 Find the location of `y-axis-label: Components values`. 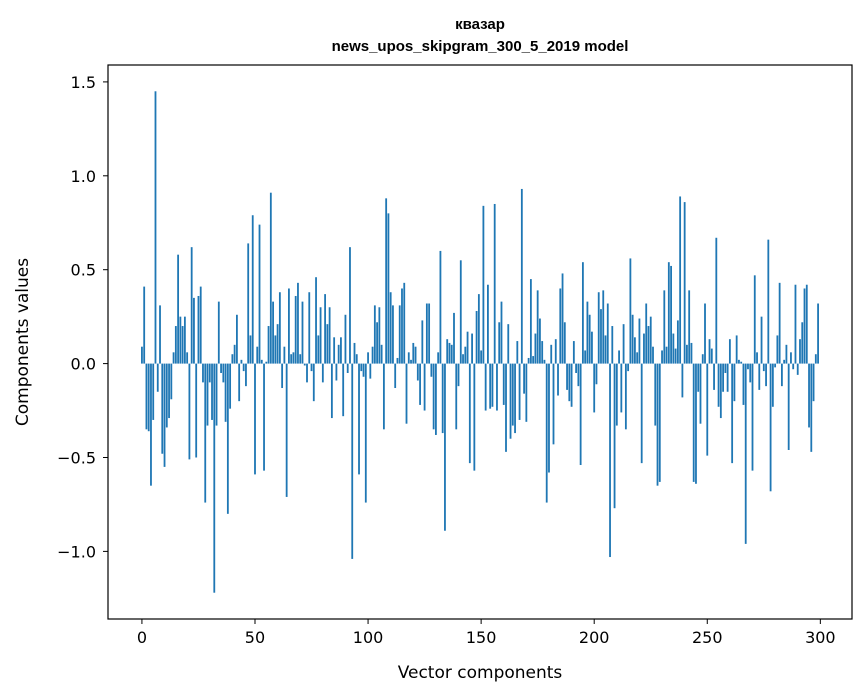

y-axis-label: Components values is located at coordinates (23, 342).